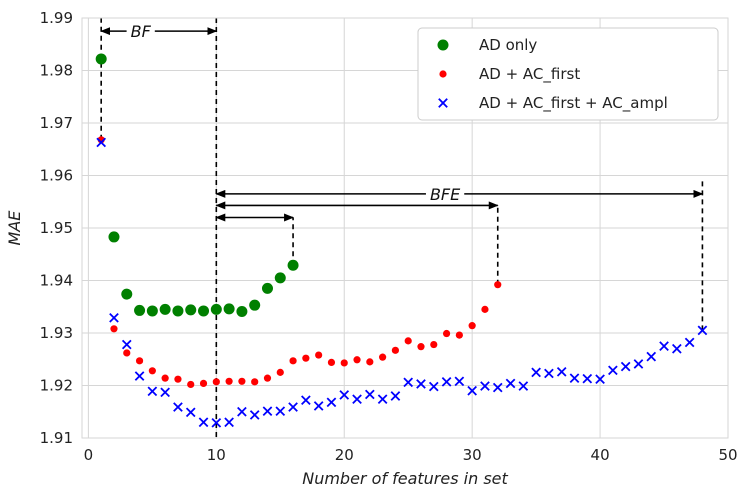 This screenshot has height=495, width=740. What do you see at coordinates (14, 228) in the screenshot?
I see `y-axis-label: MAE` at bounding box center [14, 228].